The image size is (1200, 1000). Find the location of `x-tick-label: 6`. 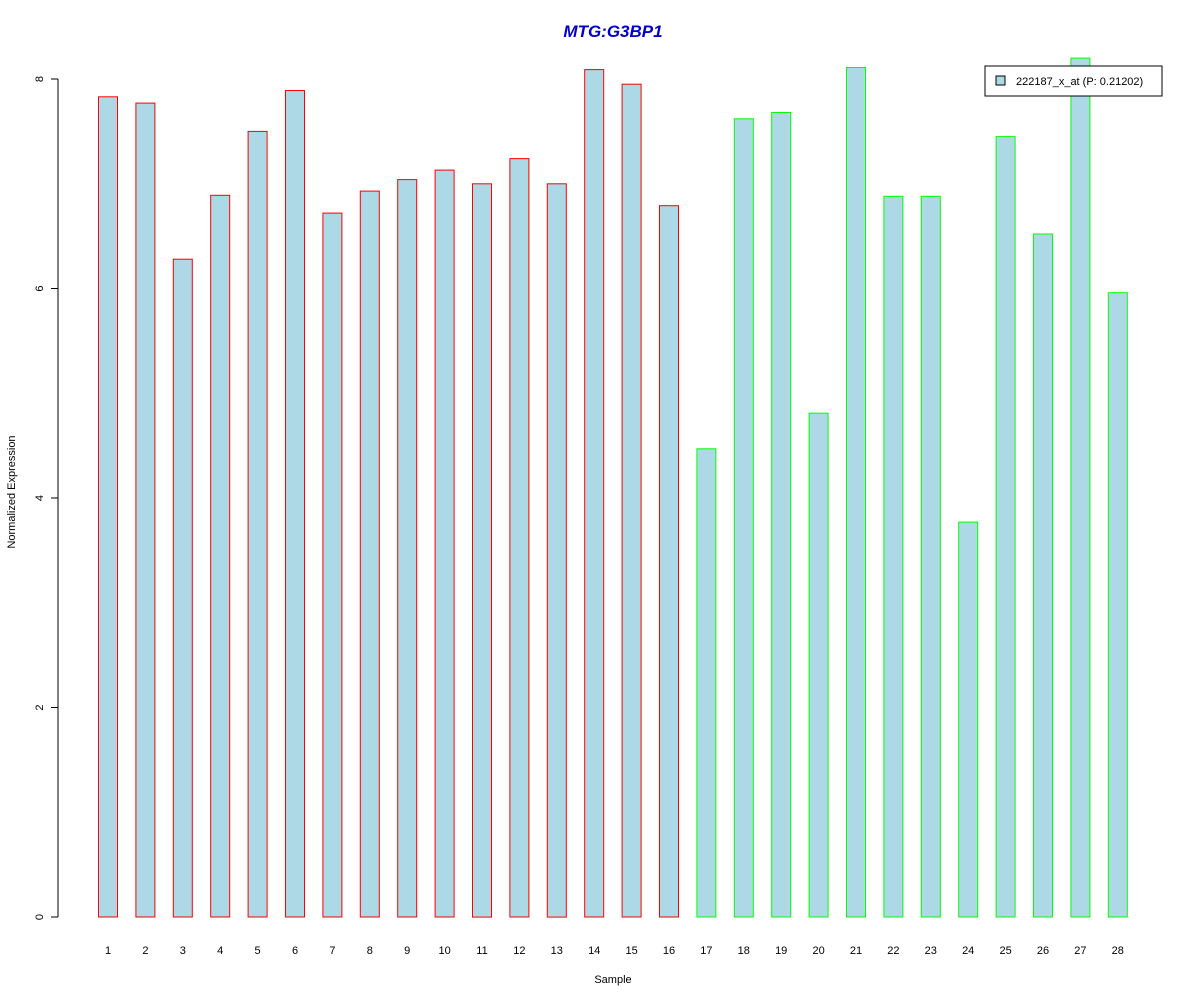

x-tick-label: 6 is located at coordinates (295, 951).